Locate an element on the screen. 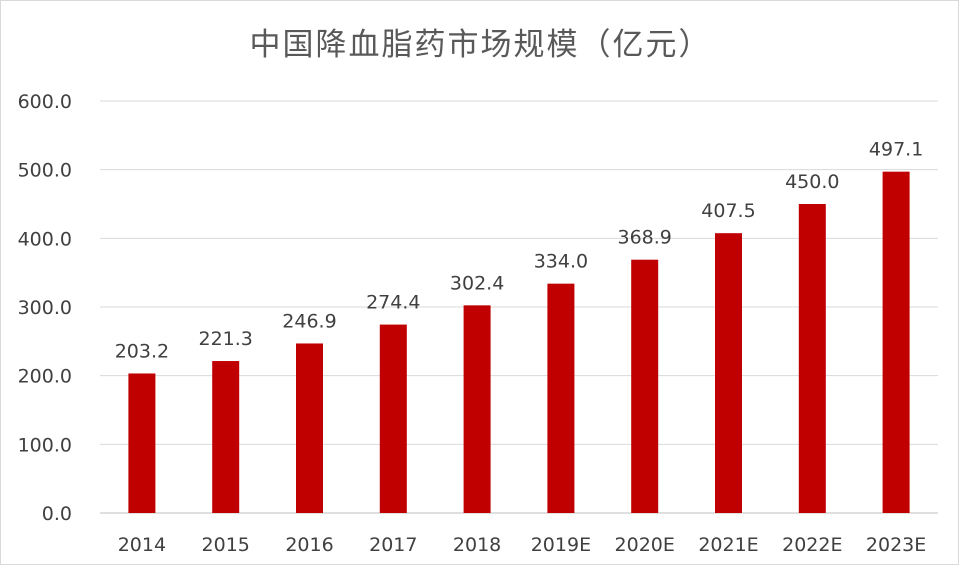 This screenshot has width=959, height=565. x-tick-label: 2023E is located at coordinates (896, 545).